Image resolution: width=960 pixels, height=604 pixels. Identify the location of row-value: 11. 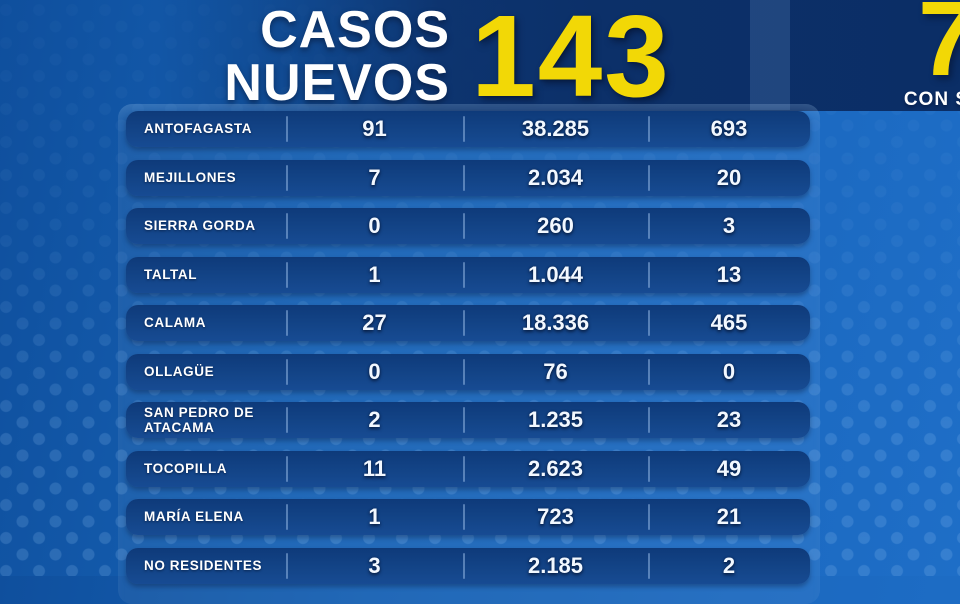
(374, 468).